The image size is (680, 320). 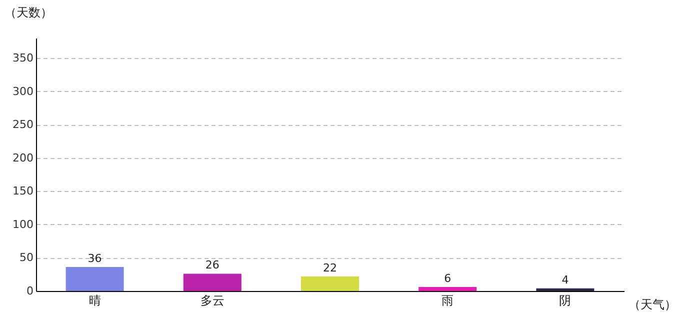 What do you see at coordinates (330, 267) in the screenshot?
I see `data-label: 22` at bounding box center [330, 267].